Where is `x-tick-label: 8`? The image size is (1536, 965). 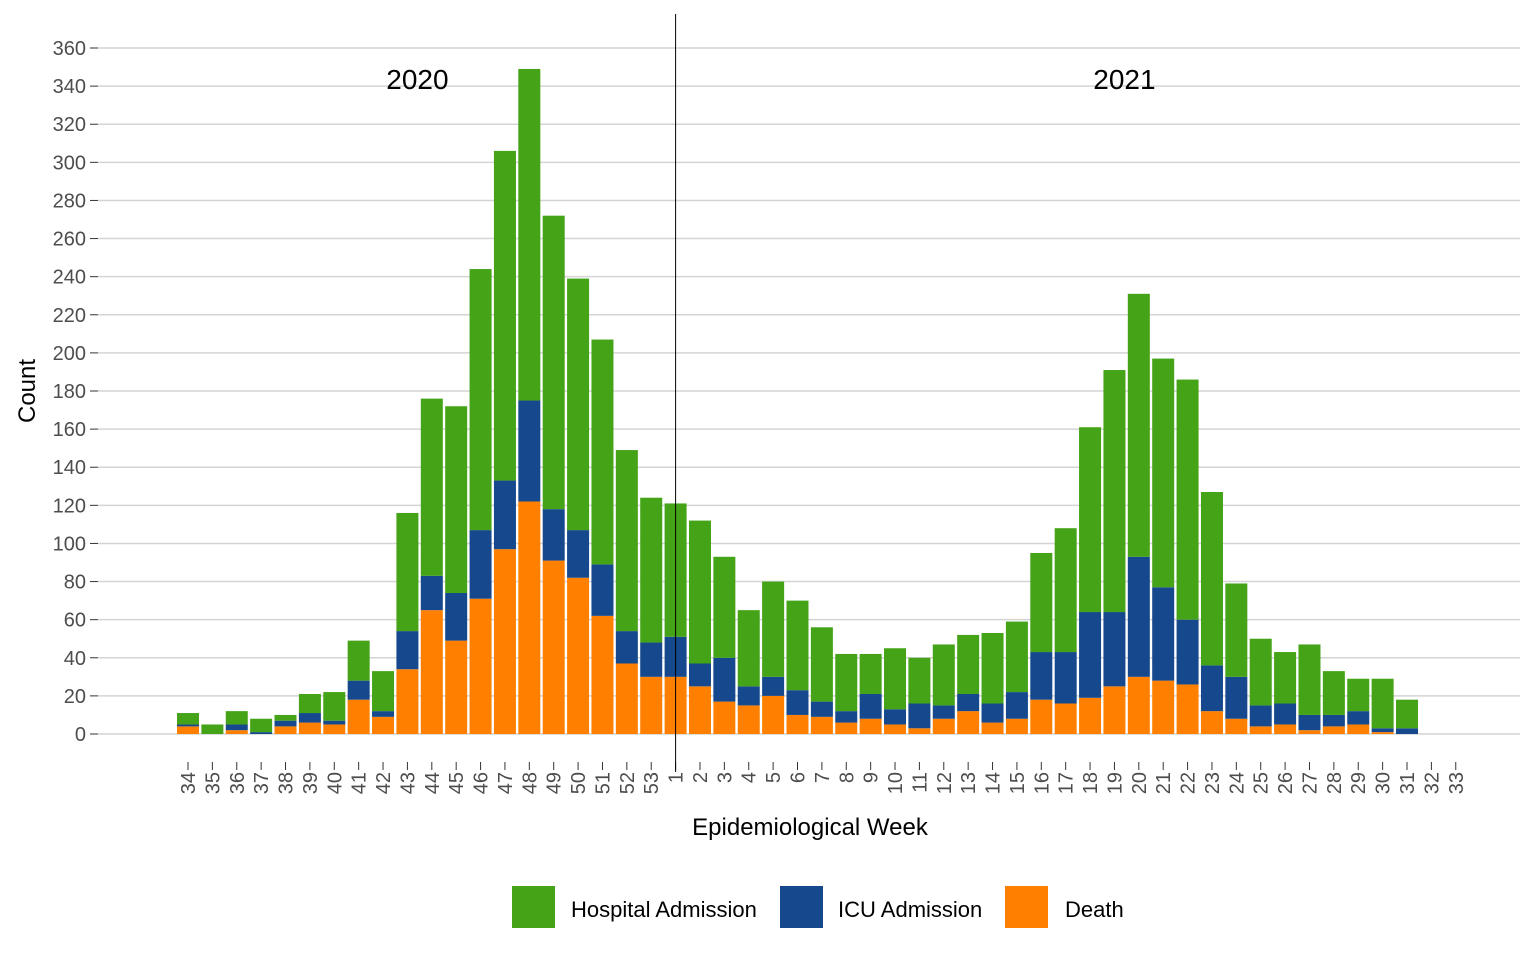
x-tick-label: 8 is located at coordinates (847, 777).